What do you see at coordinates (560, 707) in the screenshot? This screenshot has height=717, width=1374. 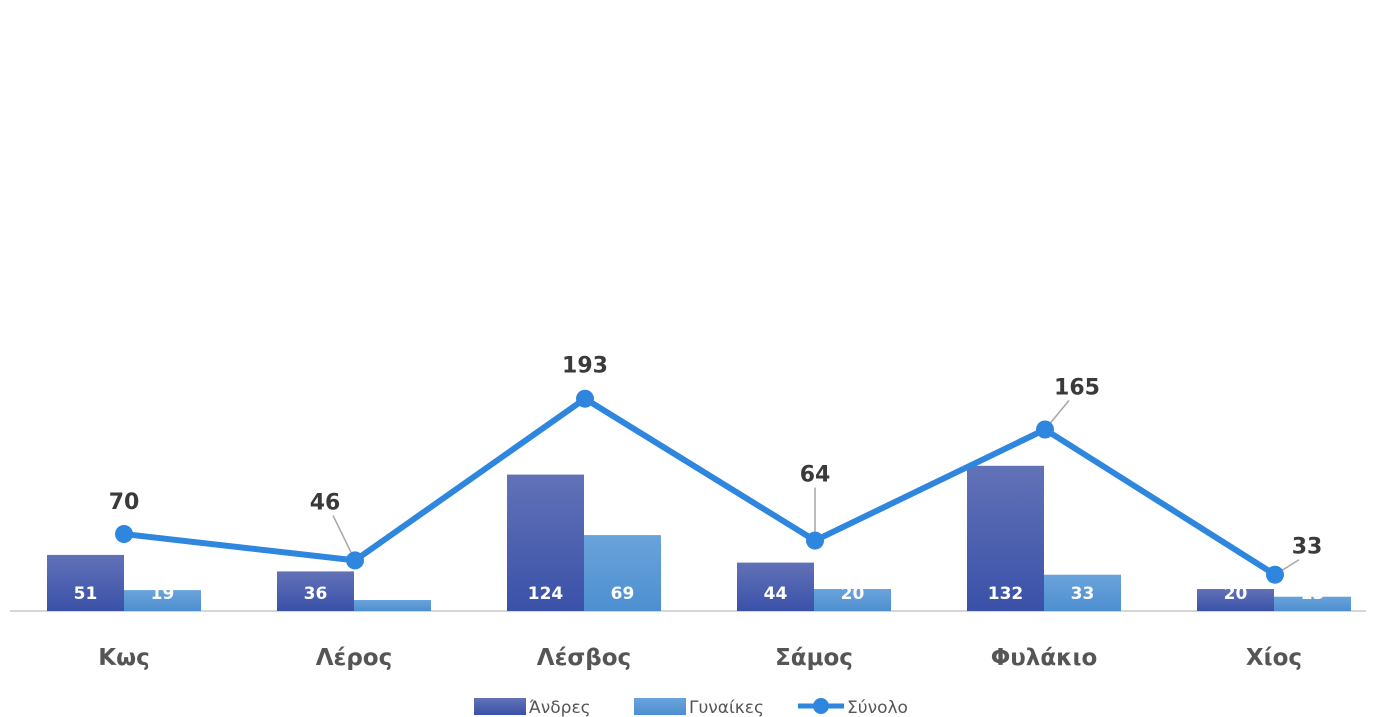 I see `legend-label-men: Άνδρες` at bounding box center [560, 707].